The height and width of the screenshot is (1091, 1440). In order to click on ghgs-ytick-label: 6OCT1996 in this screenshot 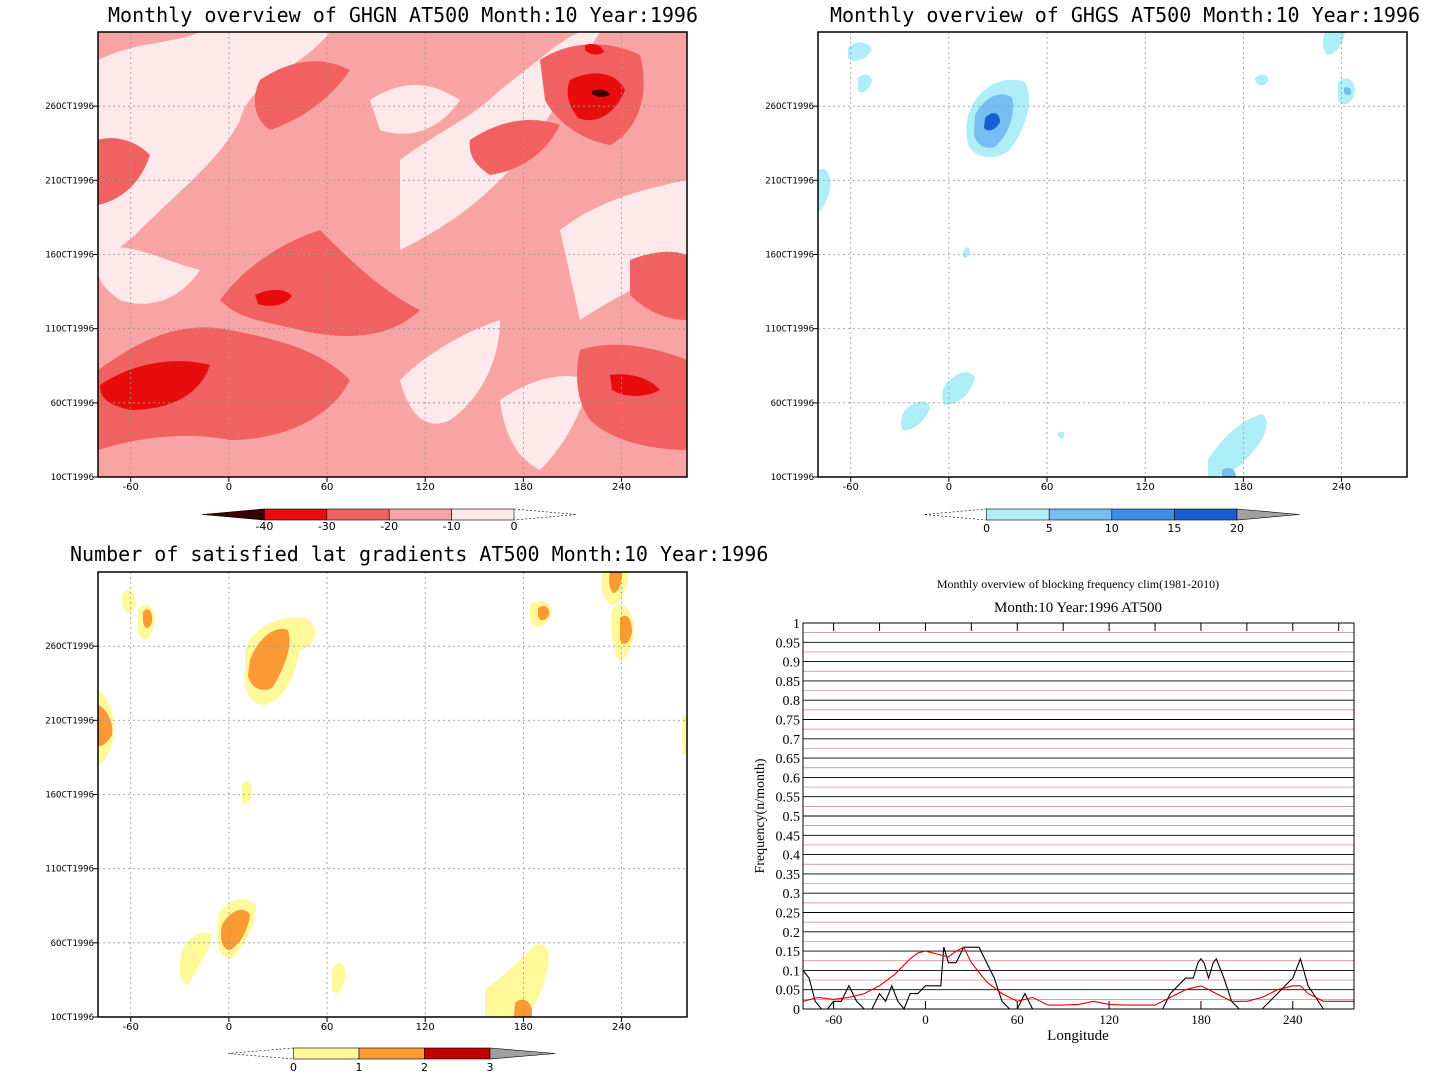, I will do `click(792, 404)`.